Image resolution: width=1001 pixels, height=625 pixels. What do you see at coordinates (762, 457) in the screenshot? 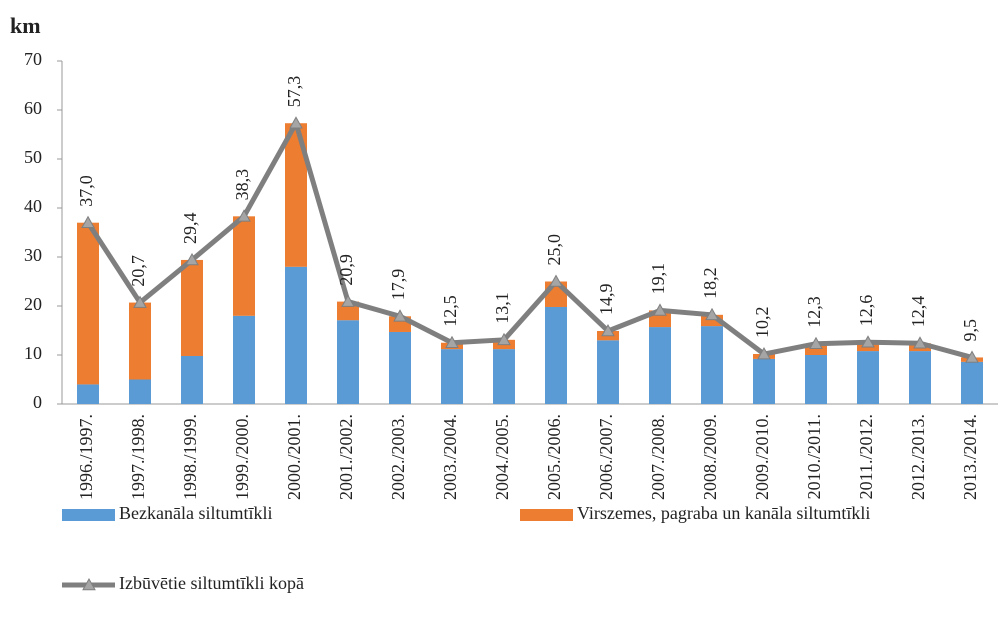
I see `x-tick-label: 2009./2010.` at bounding box center [762, 457].